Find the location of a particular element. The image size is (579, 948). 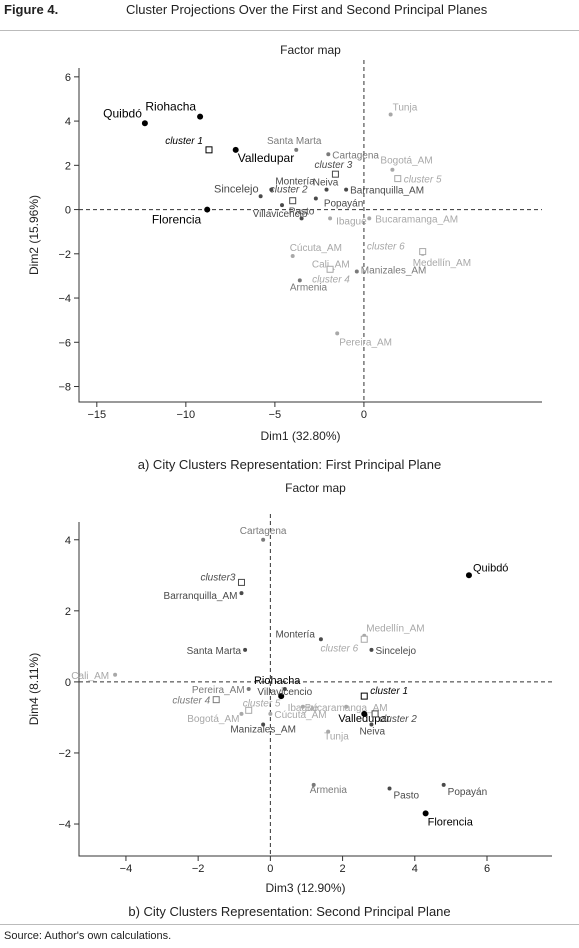

city-label: Ibagué is located at coordinates (303, 708).